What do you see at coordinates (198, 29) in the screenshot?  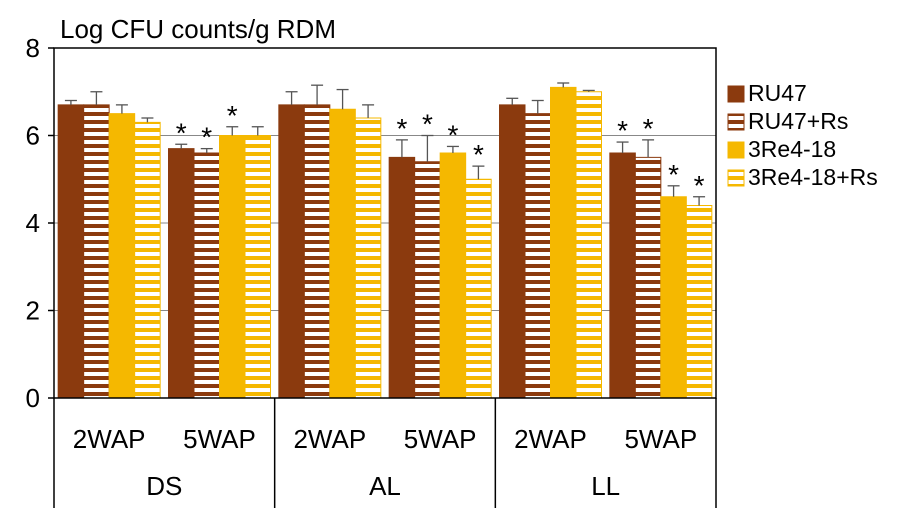 I see `y-axis-label: Log CFU counts/g RDM` at bounding box center [198, 29].